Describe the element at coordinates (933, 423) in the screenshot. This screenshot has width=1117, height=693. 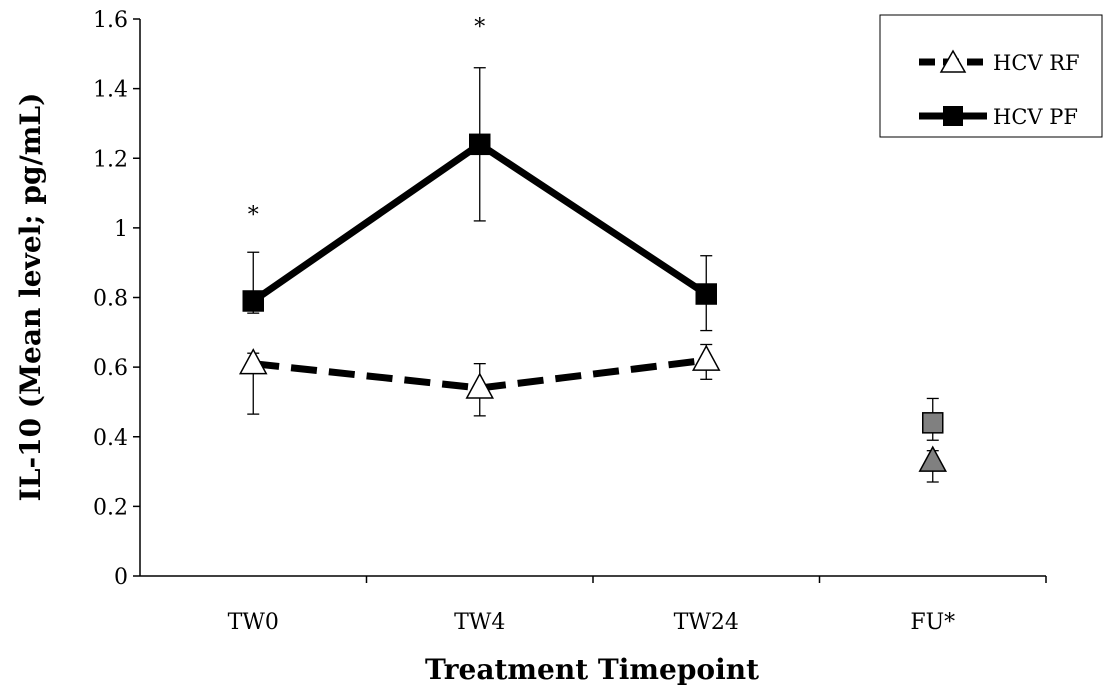
I see `data-point-followup-hcv-pf` at that location.